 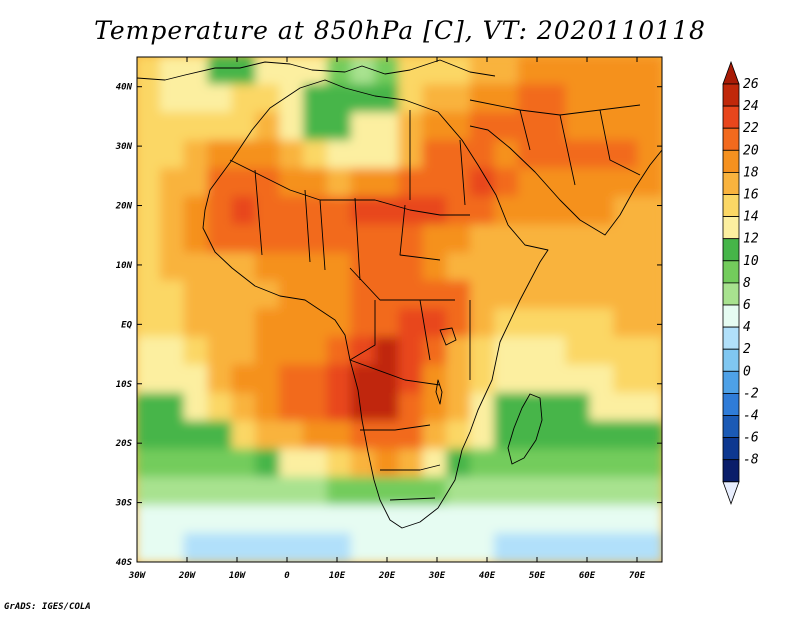 What do you see at coordinates (751, 217) in the screenshot?
I see `colorbar-label: 14` at bounding box center [751, 217].